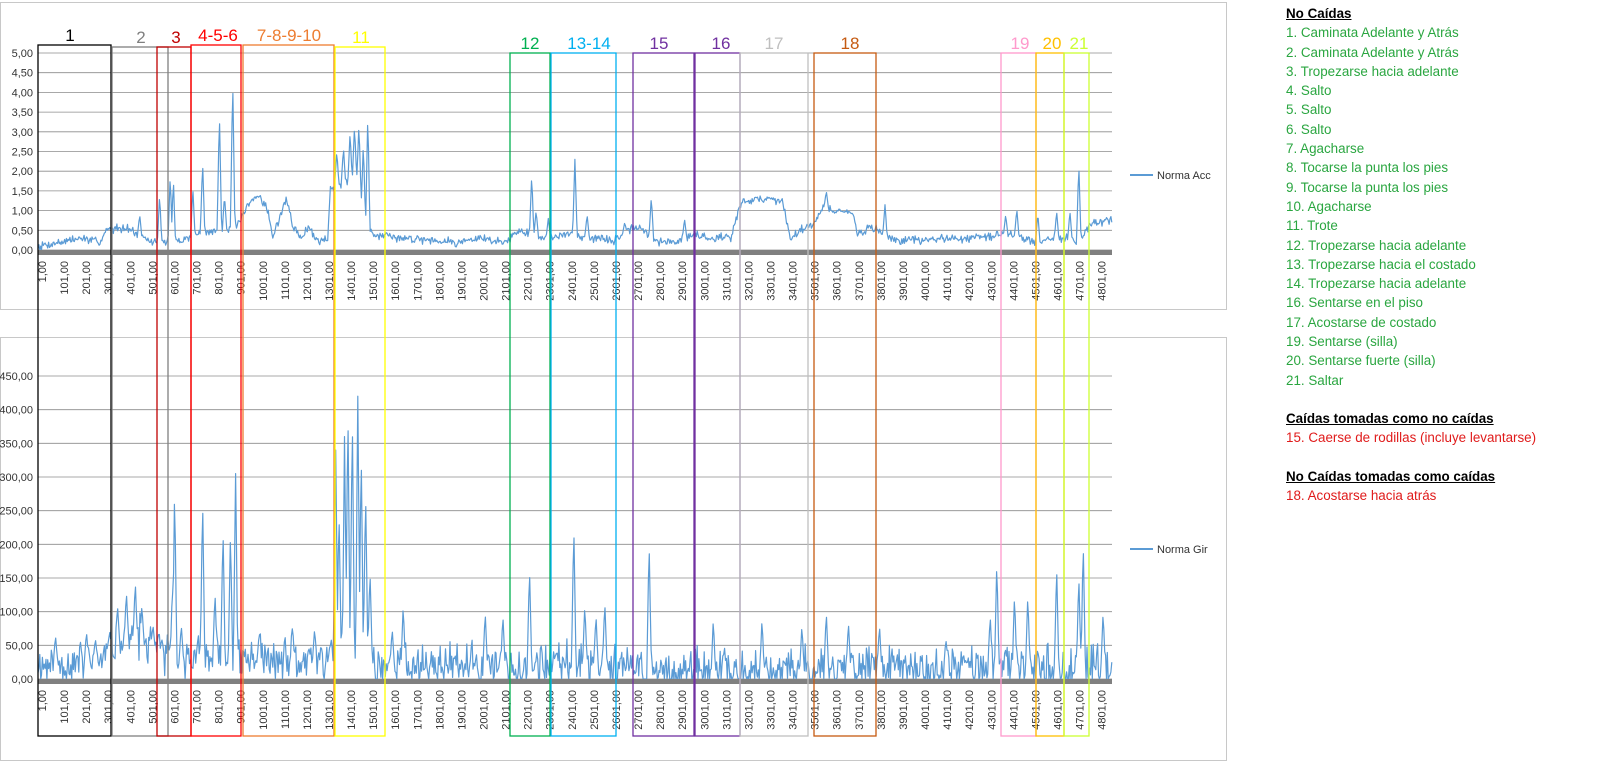 The width and height of the screenshot is (1622, 764). I want to click on x-tick-label: 101,00, so click(65, 278).